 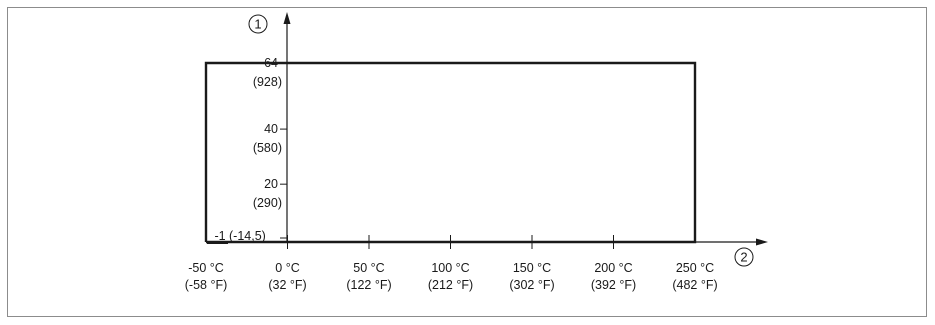 What do you see at coordinates (287, 285) in the screenshot?
I see `x-tick-sublabel: (32 °F)` at bounding box center [287, 285].